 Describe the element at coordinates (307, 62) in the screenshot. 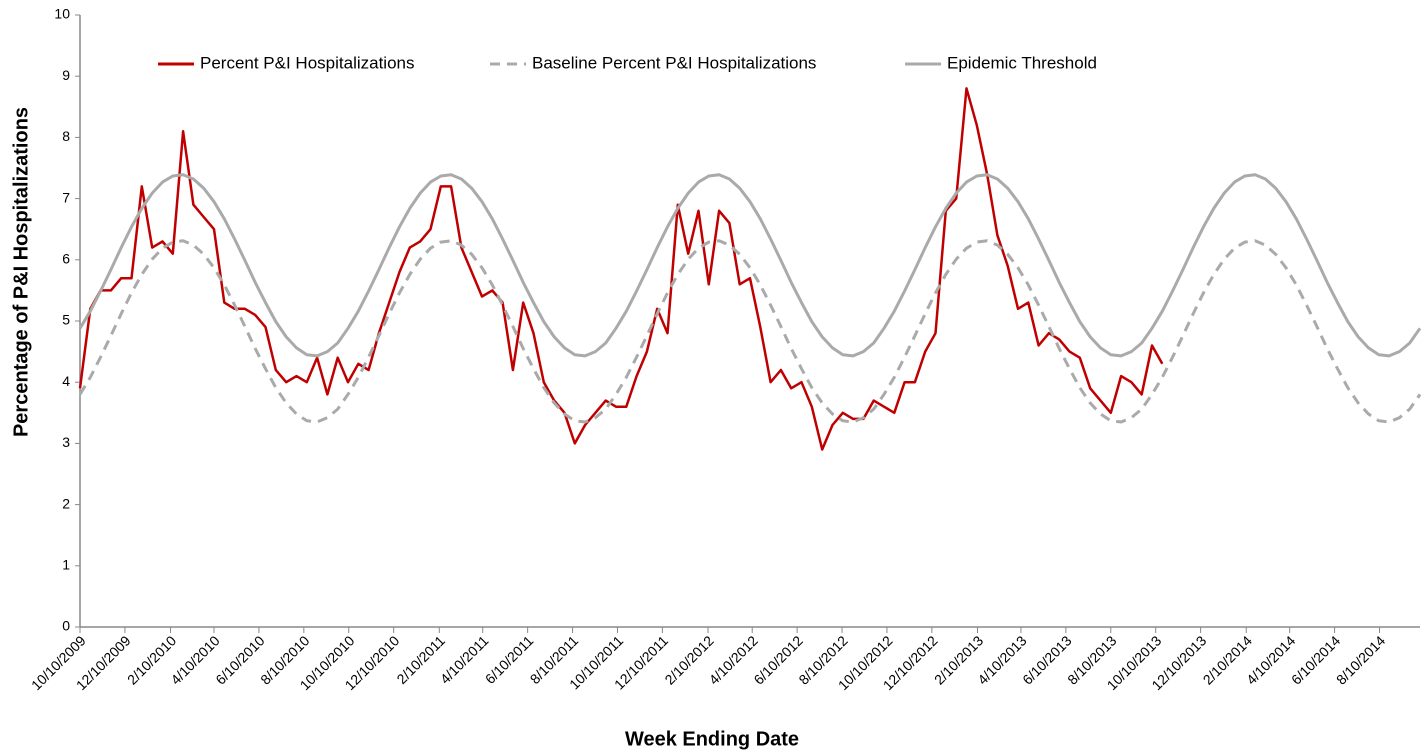

I see `legend-label: Percent P&I Hospitalizations` at that location.